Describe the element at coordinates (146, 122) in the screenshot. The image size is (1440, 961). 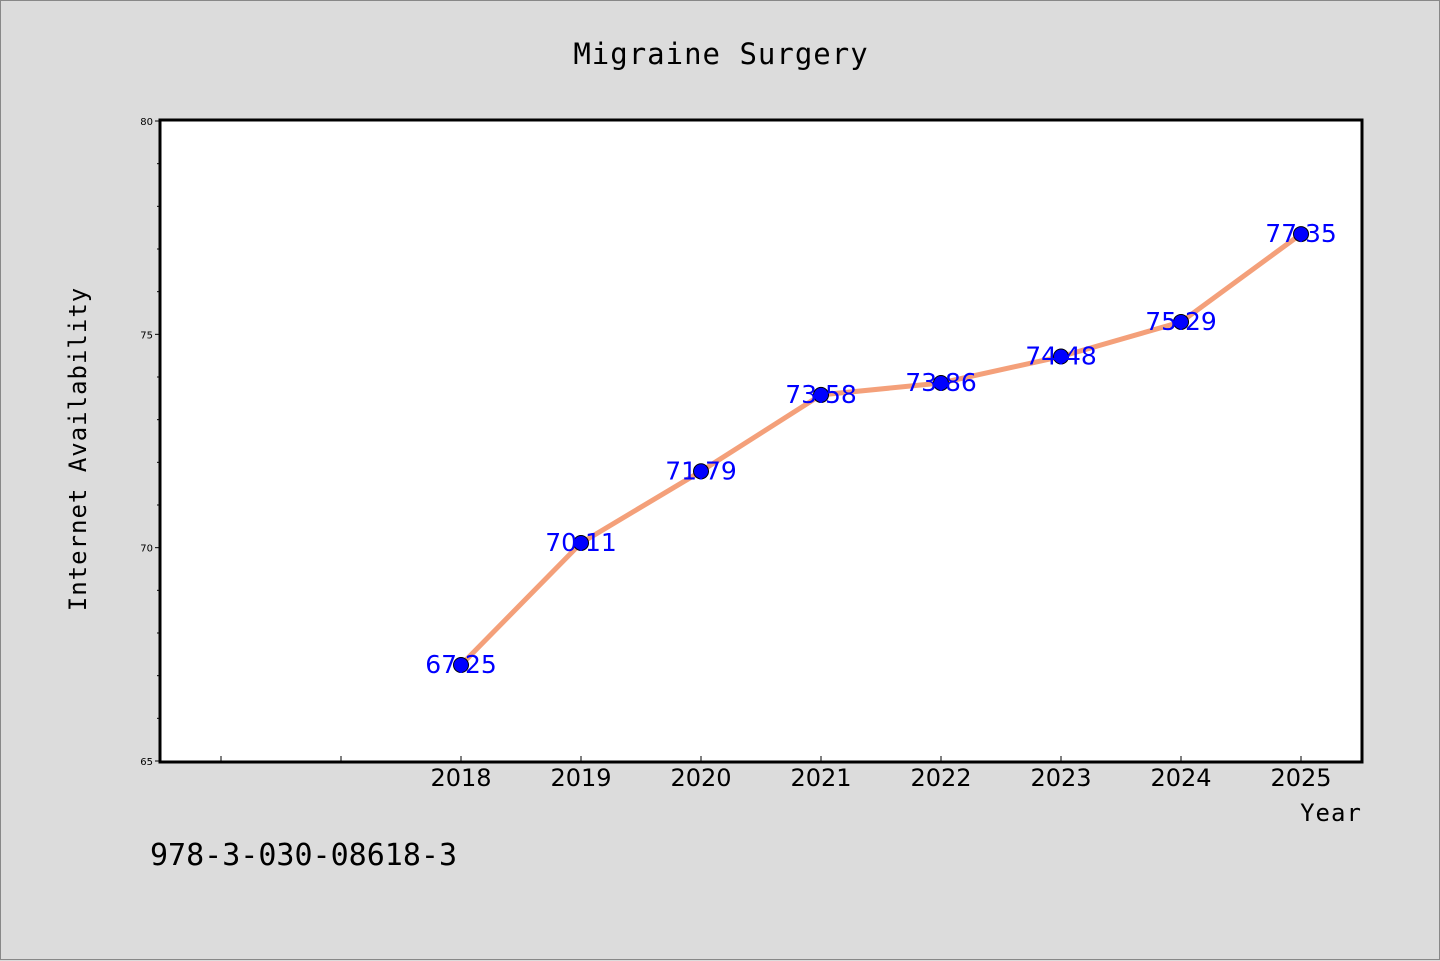
I see `y-tick-label: 80` at that location.